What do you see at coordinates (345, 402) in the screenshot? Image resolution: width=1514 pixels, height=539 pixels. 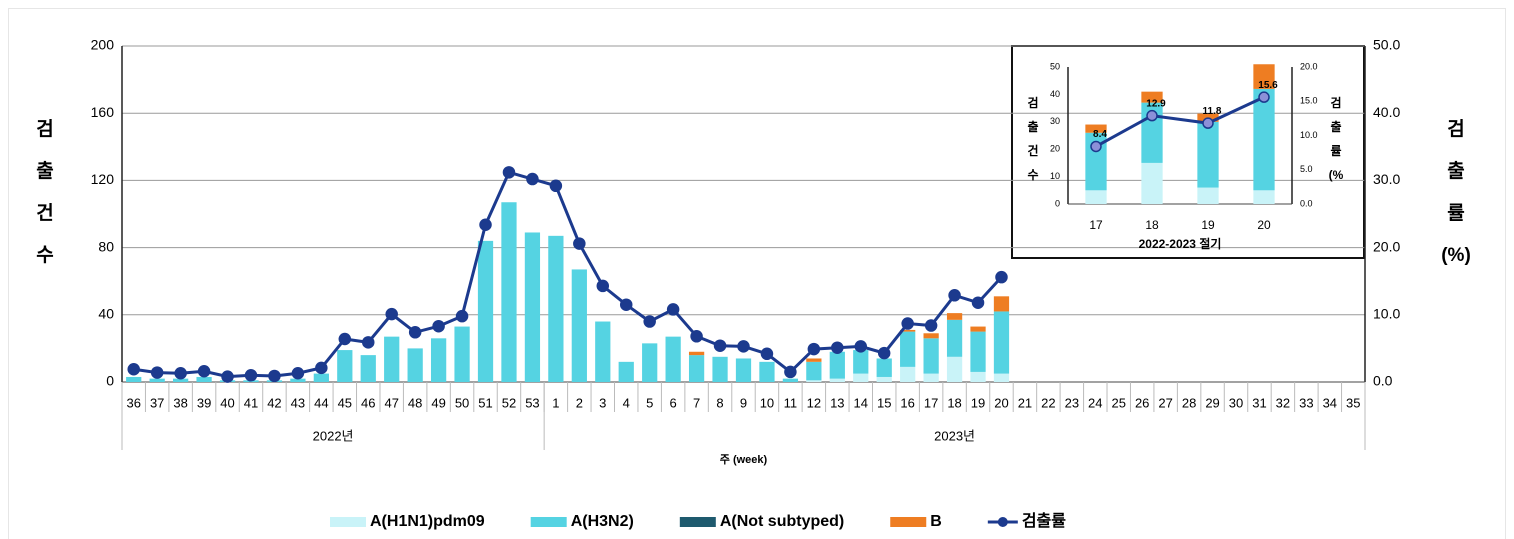 I see `x-tick-label: 45` at bounding box center [345, 402].